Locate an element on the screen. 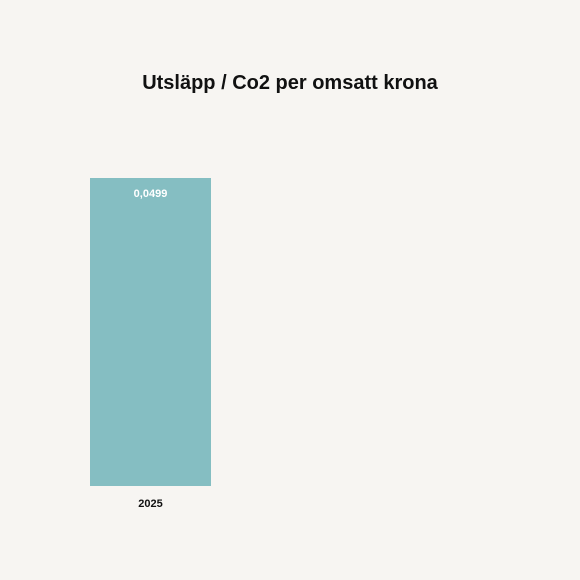  bar-value-label-2025: 0,0499 is located at coordinates (151, 194).